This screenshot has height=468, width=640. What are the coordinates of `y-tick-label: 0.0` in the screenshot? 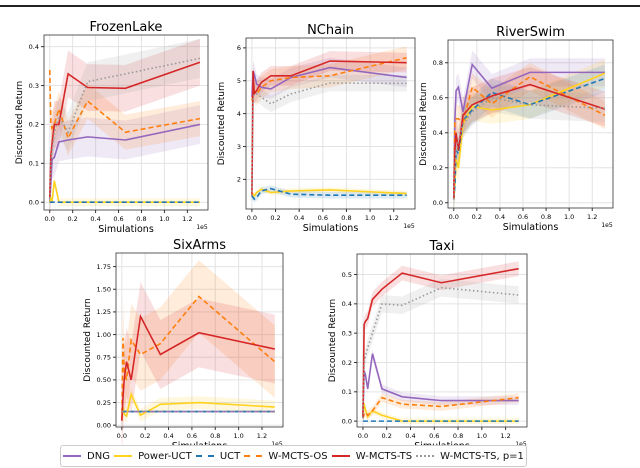 It's located at (34, 203).